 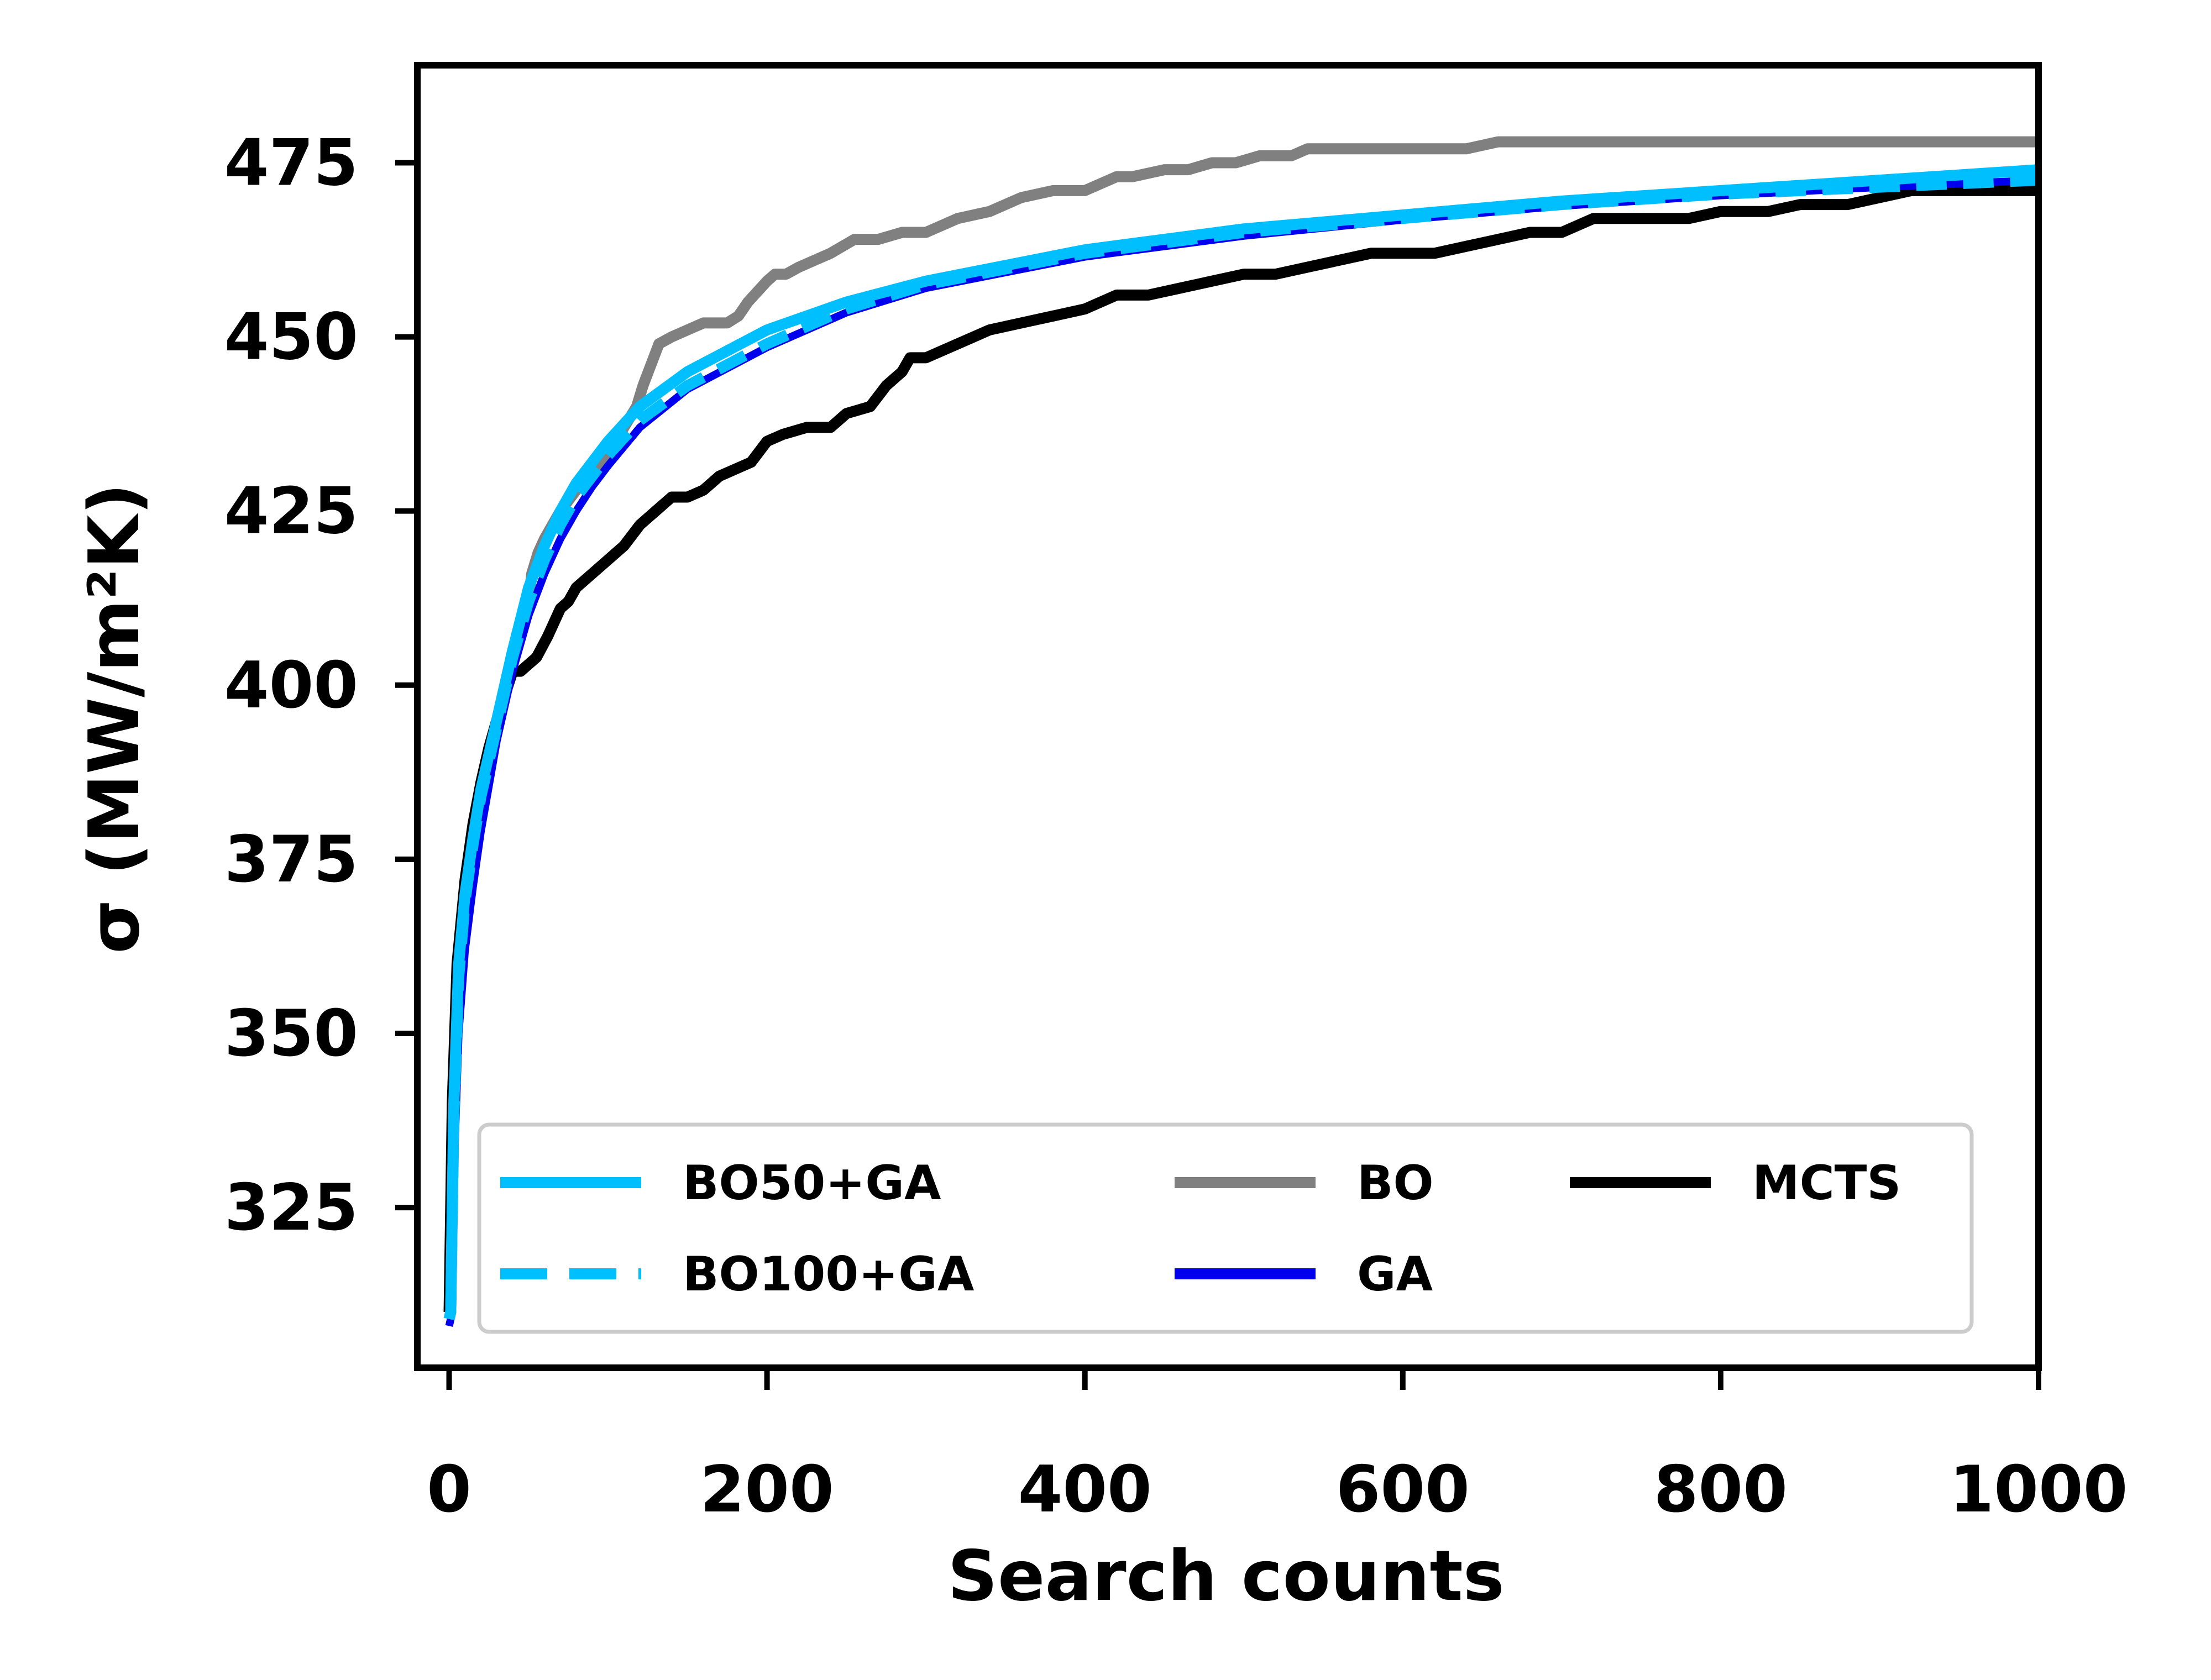 What do you see at coordinates (449, 1489) in the screenshot?
I see `x-tick-label: 0` at bounding box center [449, 1489].